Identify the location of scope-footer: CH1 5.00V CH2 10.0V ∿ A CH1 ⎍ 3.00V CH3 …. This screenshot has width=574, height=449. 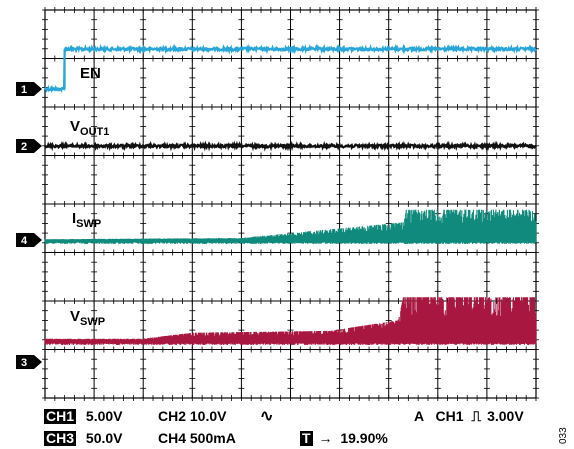
(287, 424).